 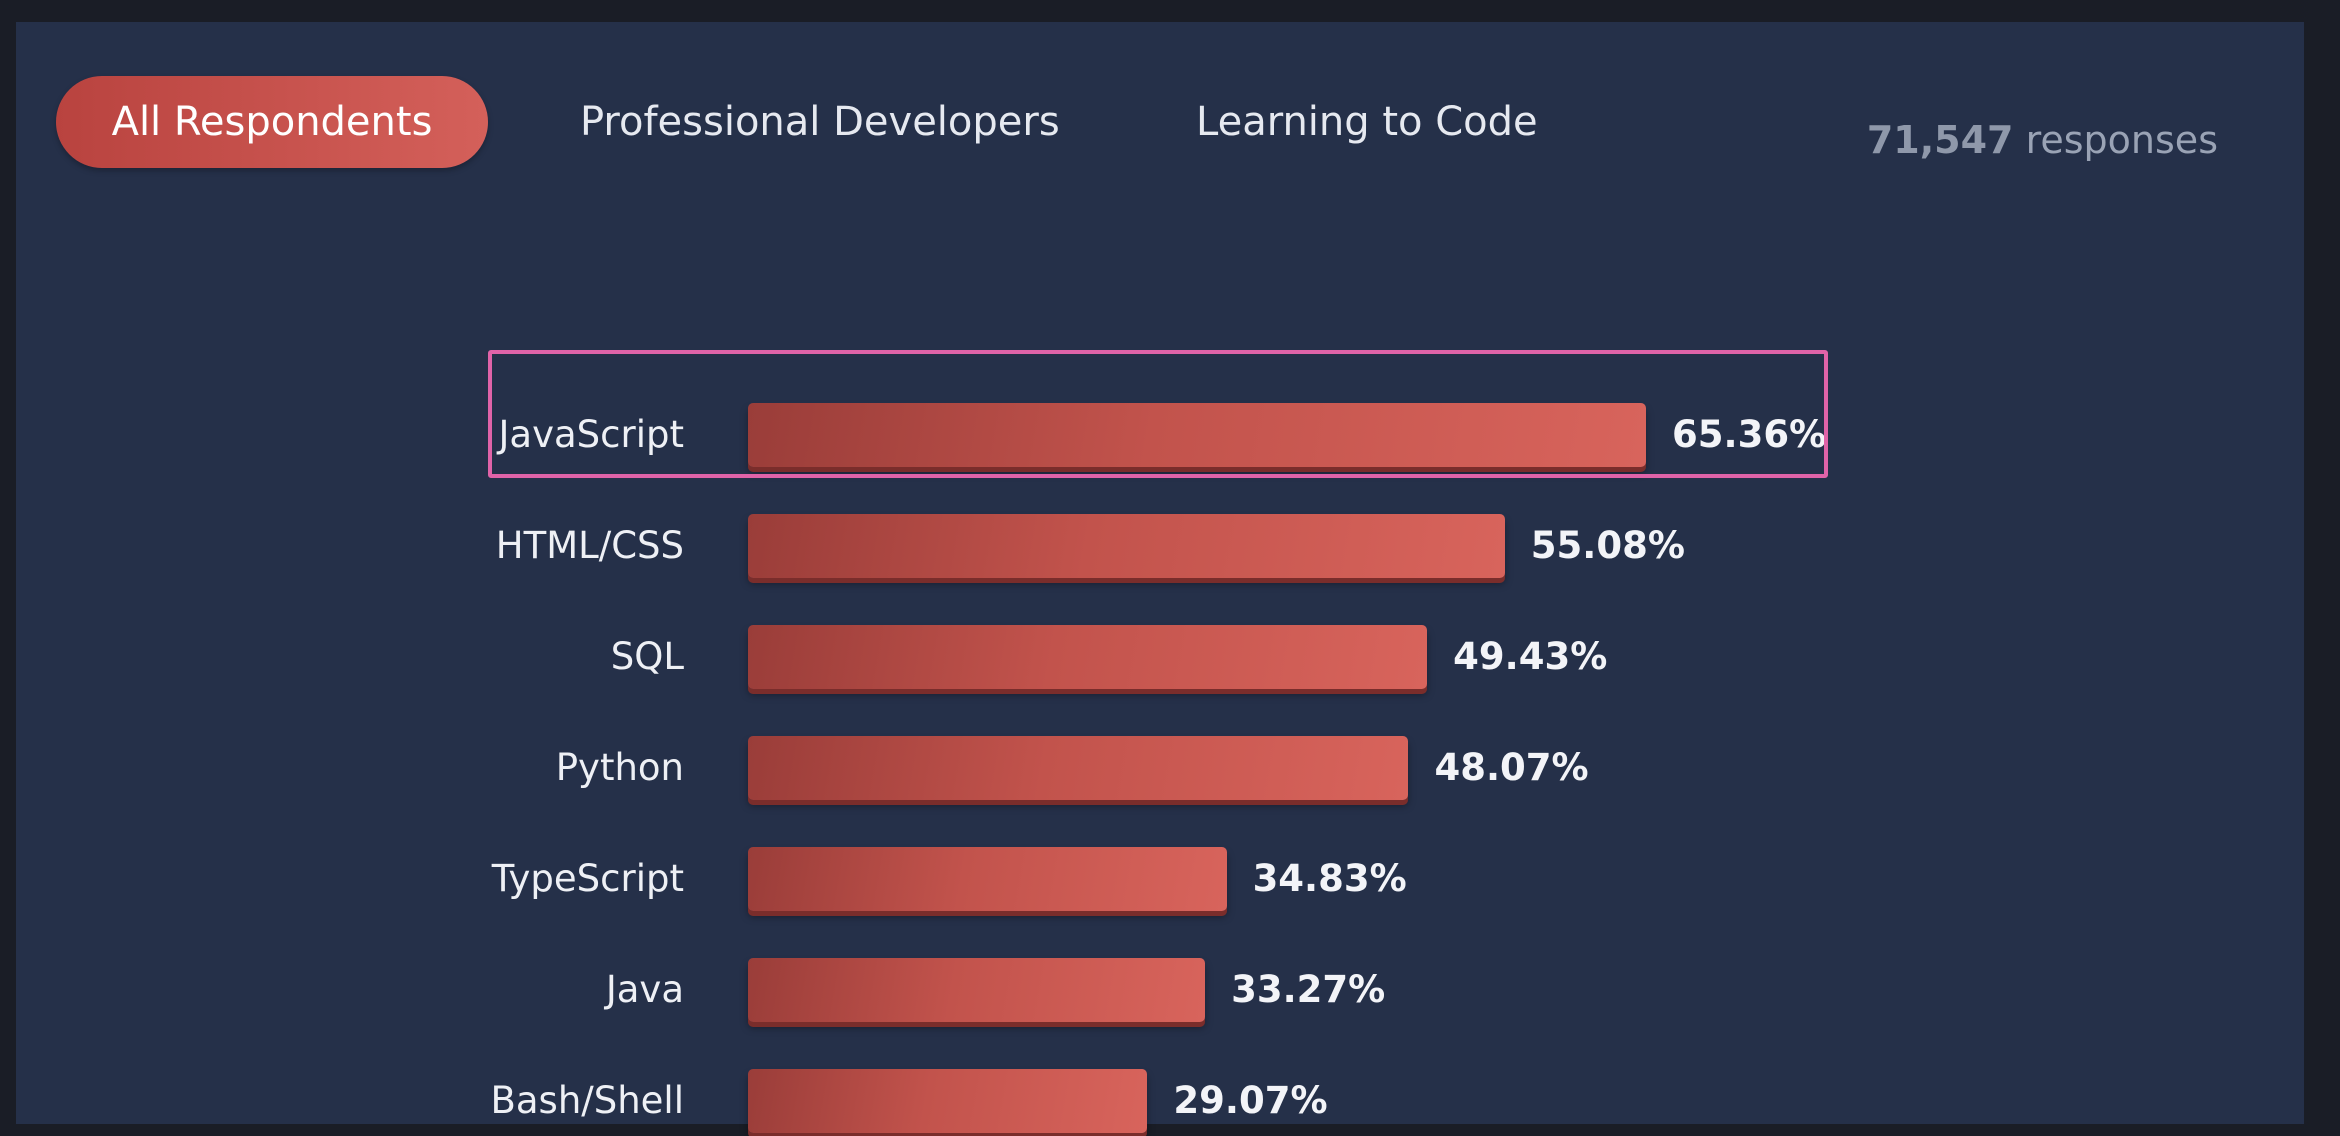 I want to click on category-label: Python, so click(x=619, y=767).